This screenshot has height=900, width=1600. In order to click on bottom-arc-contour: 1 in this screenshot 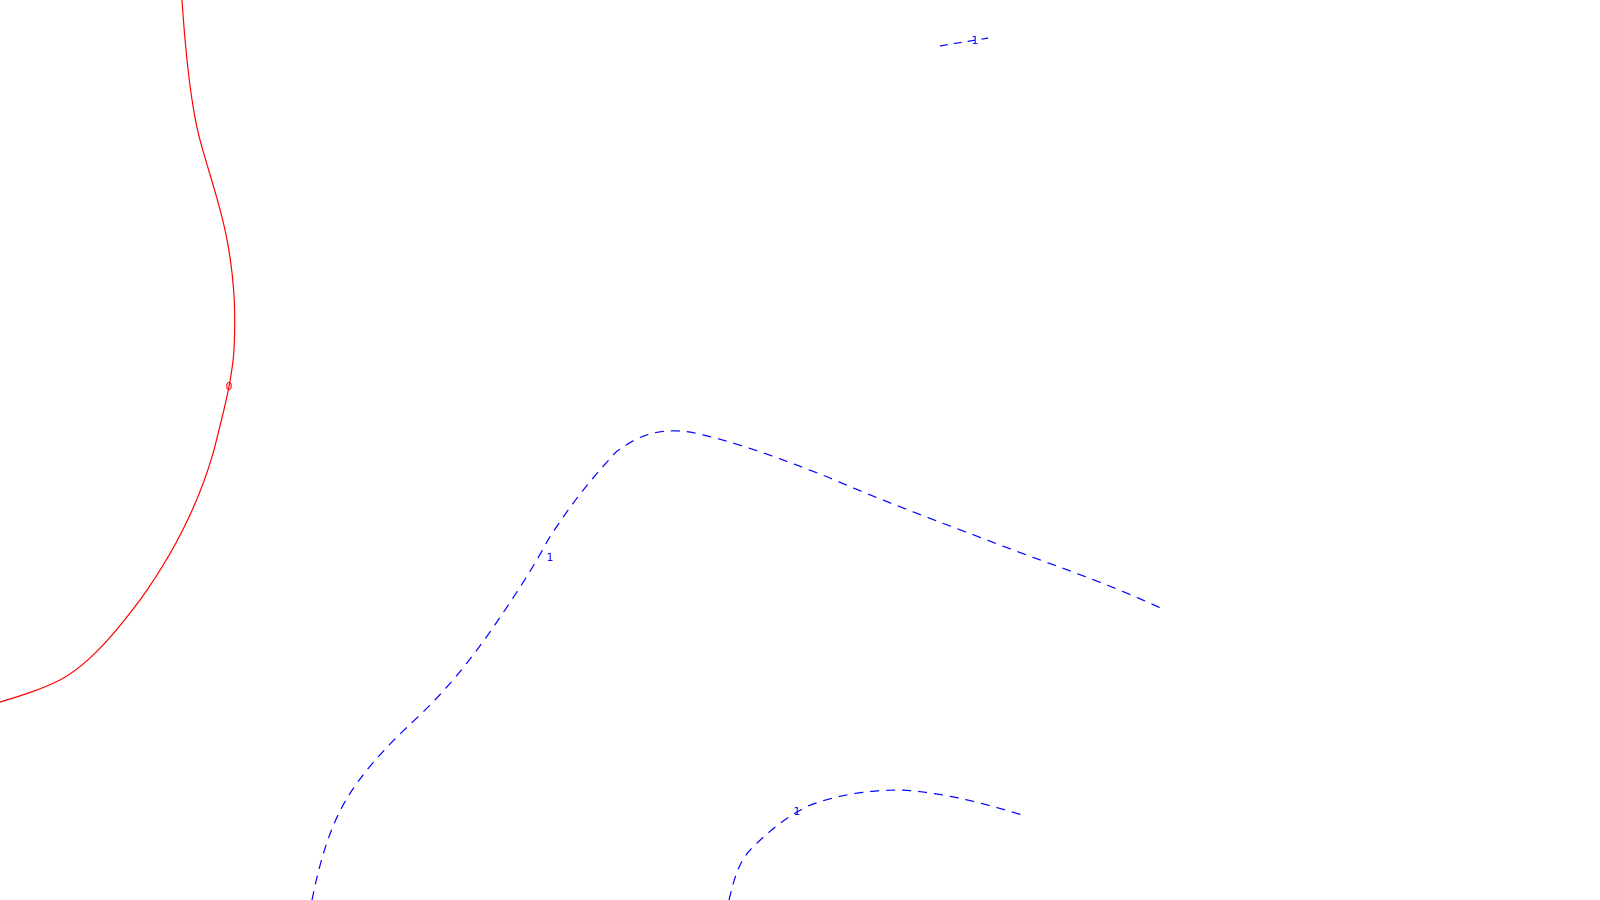, I will do `click(875, 844)`.